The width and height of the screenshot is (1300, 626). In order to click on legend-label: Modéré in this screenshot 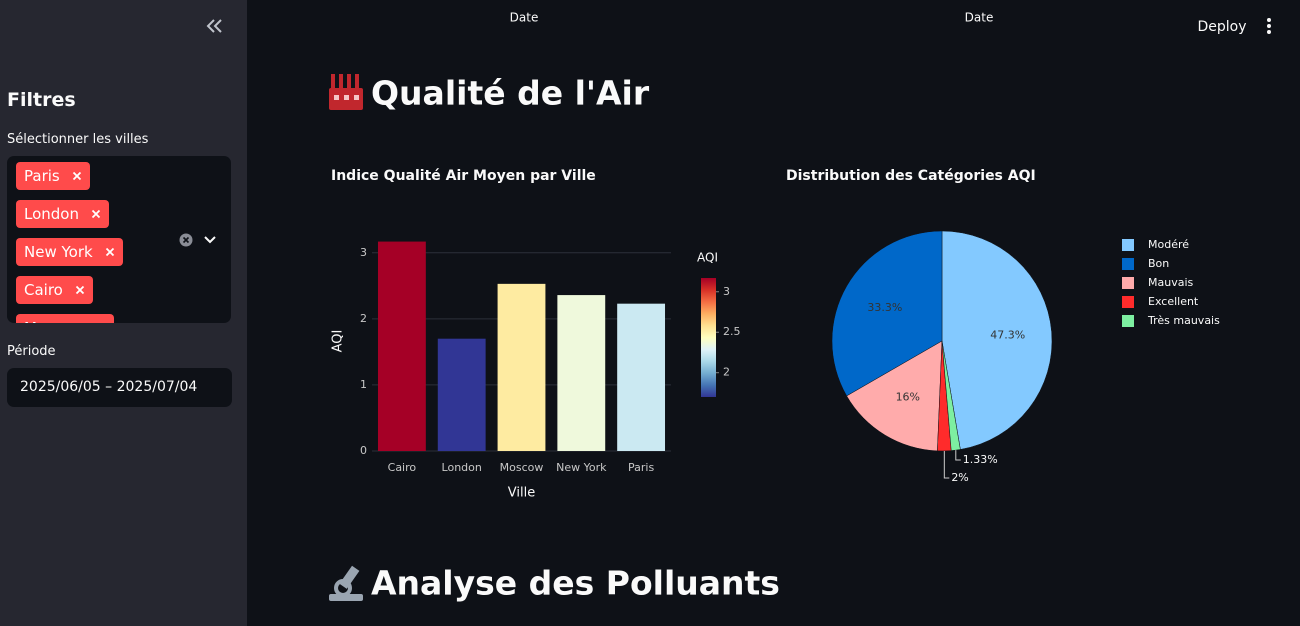, I will do `click(1168, 244)`.